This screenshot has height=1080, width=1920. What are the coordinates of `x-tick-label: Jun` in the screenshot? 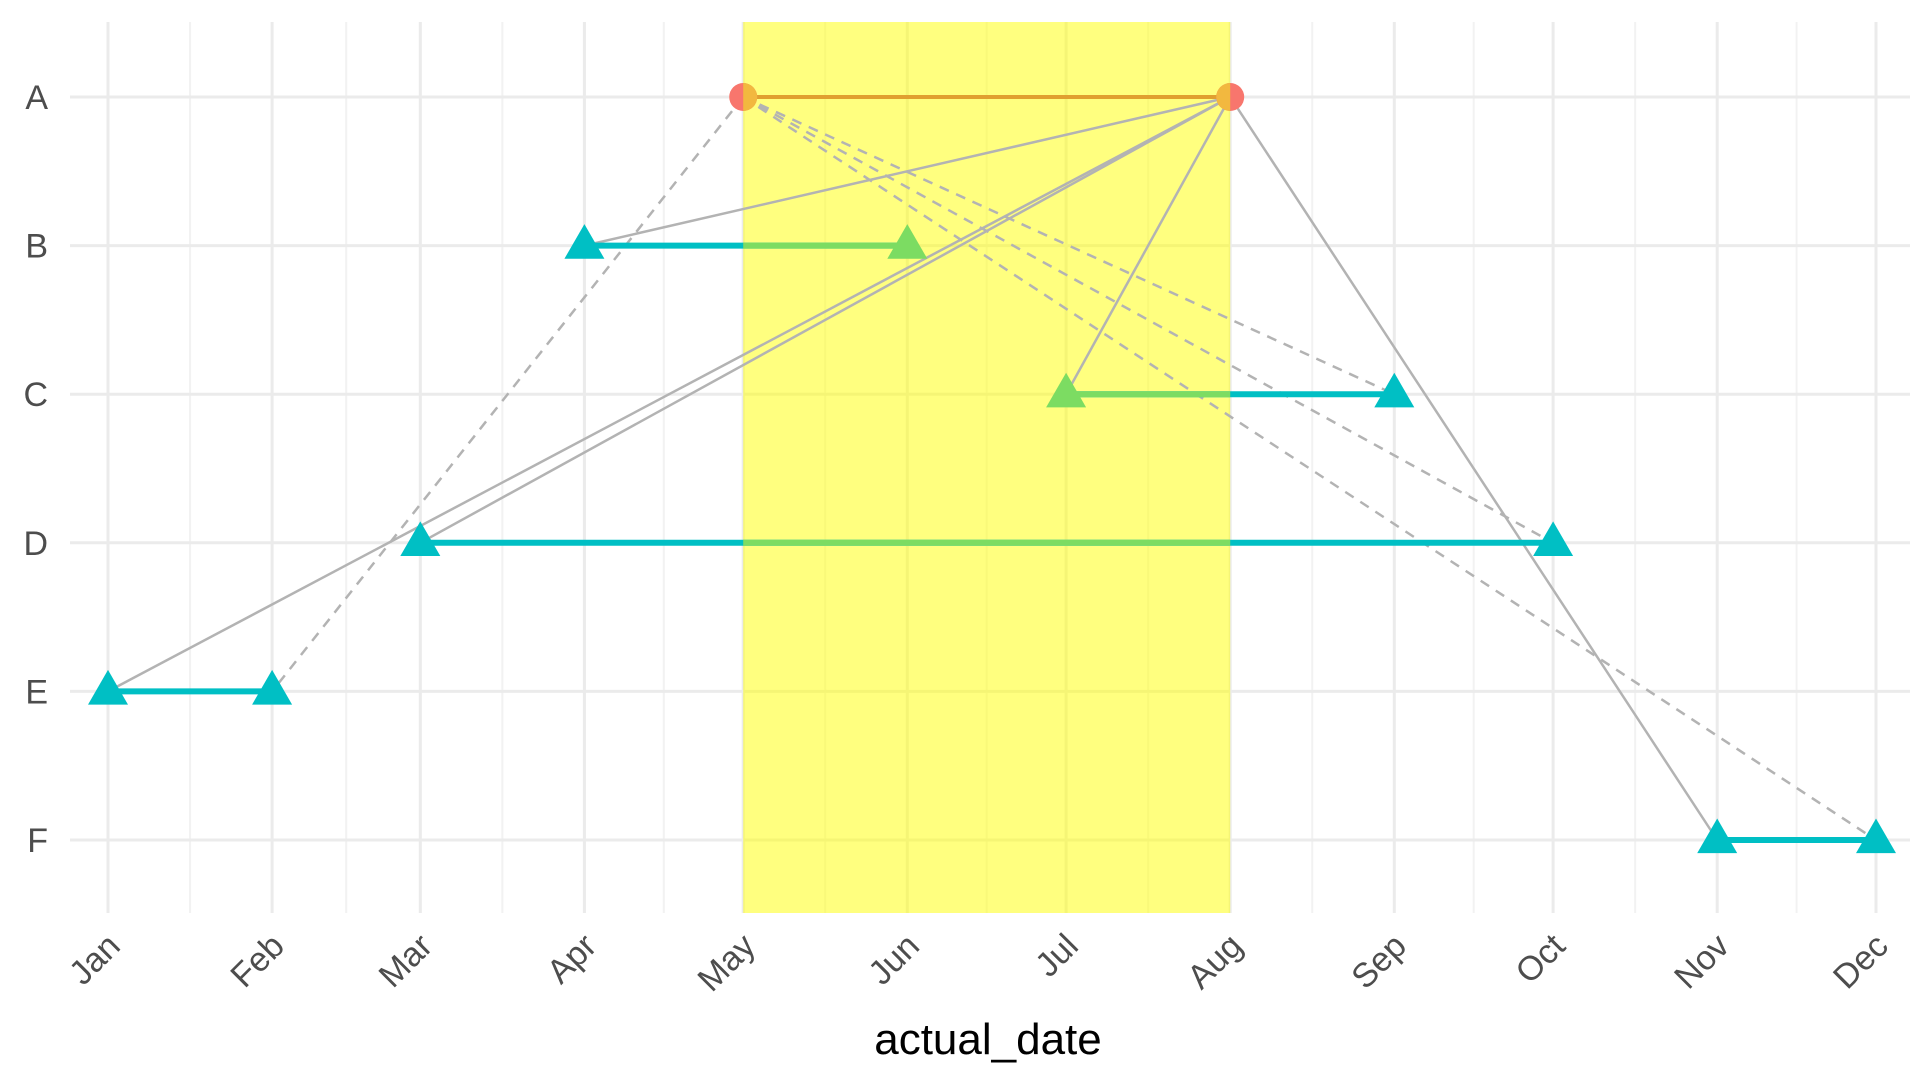 It's located at (894, 960).